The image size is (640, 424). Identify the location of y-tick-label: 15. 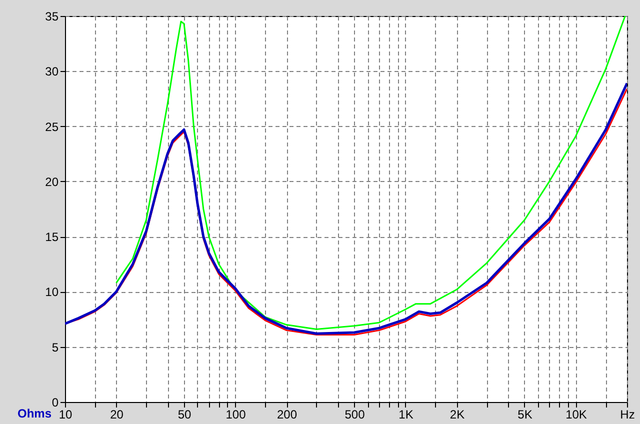
(52, 237).